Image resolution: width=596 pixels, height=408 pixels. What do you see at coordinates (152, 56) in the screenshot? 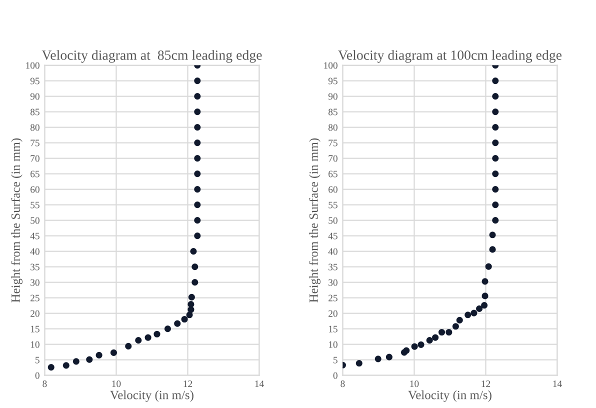
I see `chart-title: Velocity diagram at 85cm leading edge` at bounding box center [152, 56].